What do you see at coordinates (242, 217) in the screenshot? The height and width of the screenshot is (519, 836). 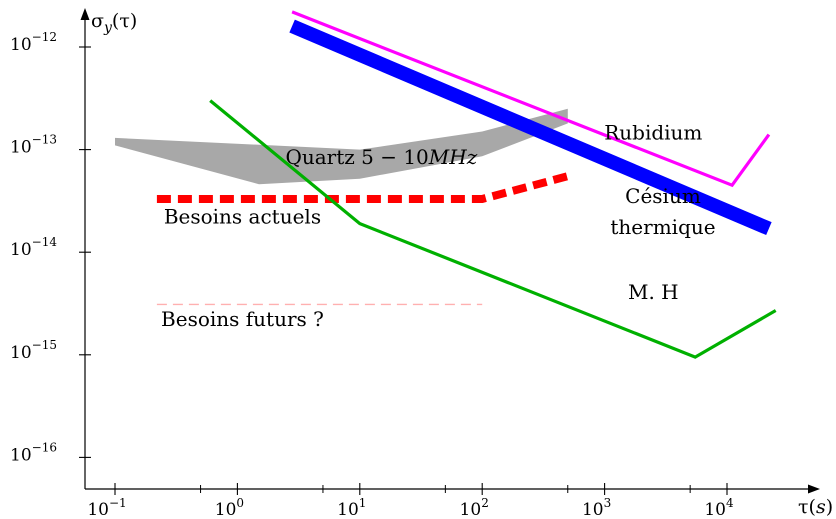 I see `annotation-besoins-actuels: Besoins actuels` at bounding box center [242, 217].